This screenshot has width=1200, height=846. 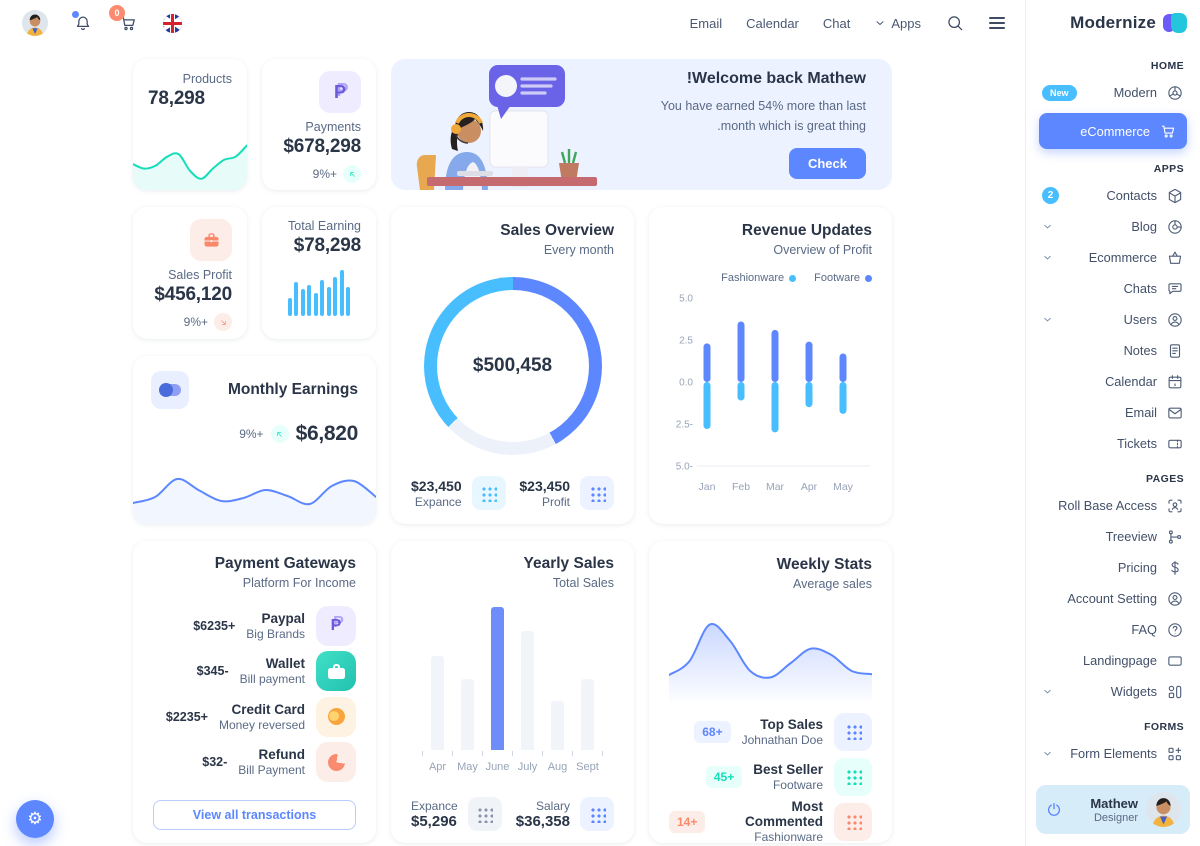 What do you see at coordinates (223, 322) in the screenshot?
I see `trend-down-icon` at bounding box center [223, 322].